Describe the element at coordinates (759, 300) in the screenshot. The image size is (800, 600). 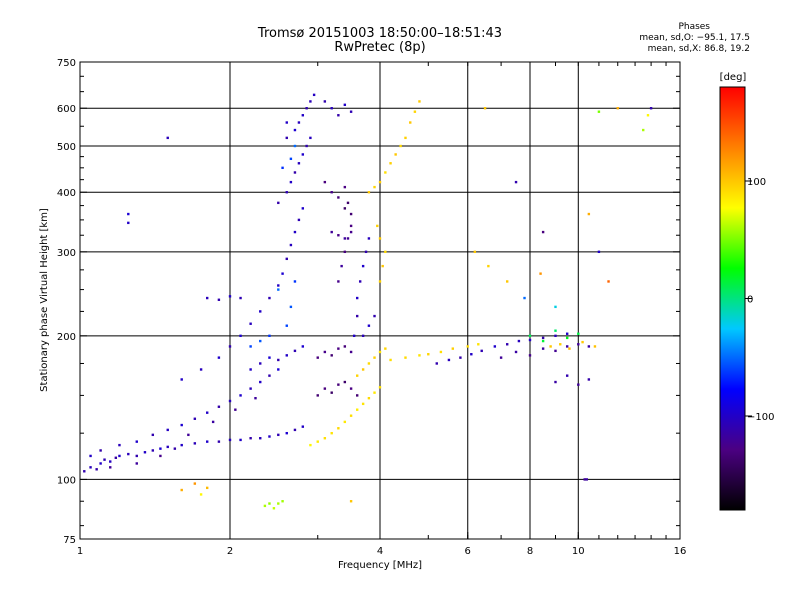
I see `colorbar-ticks: 100 0 −100` at that location.